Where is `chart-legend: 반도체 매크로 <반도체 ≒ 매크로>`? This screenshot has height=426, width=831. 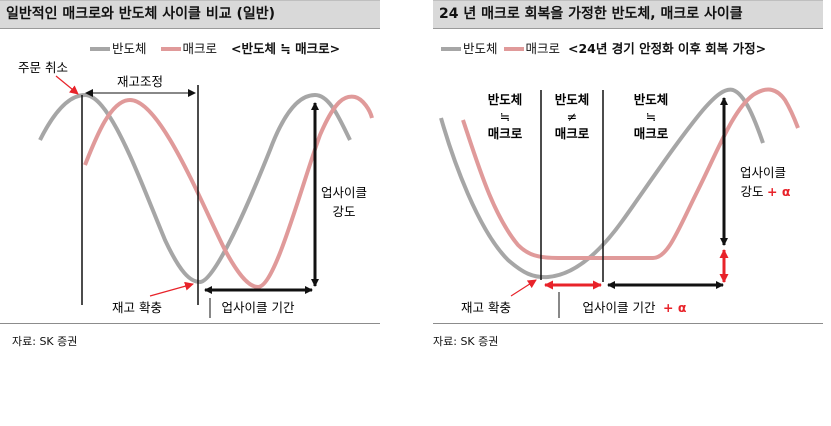
chart-legend: 반도체 매크로 <반도체 ≒ 매크로> is located at coordinates (215, 47).